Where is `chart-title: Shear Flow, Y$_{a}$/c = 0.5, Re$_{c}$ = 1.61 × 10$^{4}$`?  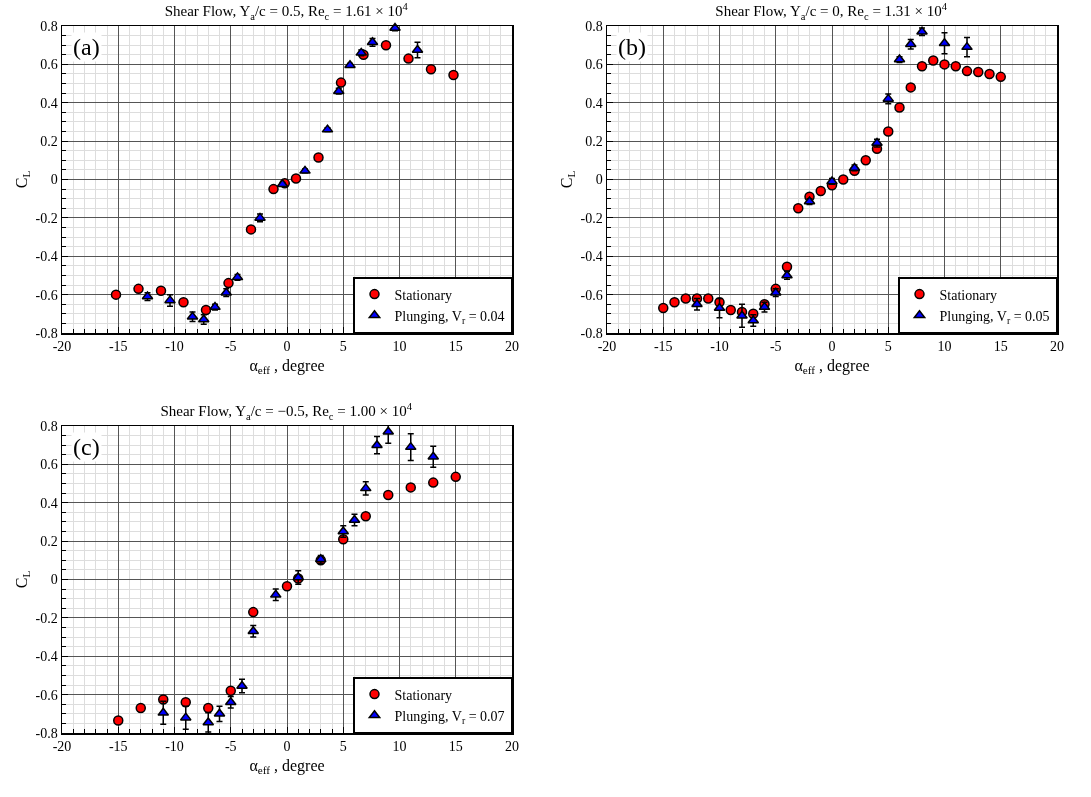 chart-title: Shear Flow, Y$_{a}$/c = 0.5, Re$_{c}$ = 1.61 × 10$^{4}$ is located at coordinates (286, 11).